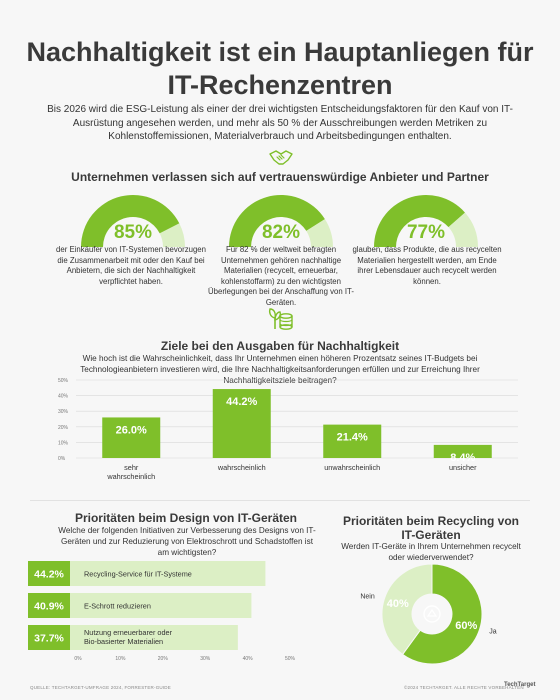  I want to click on category-label: unwahrscheinlich, so click(352, 467).